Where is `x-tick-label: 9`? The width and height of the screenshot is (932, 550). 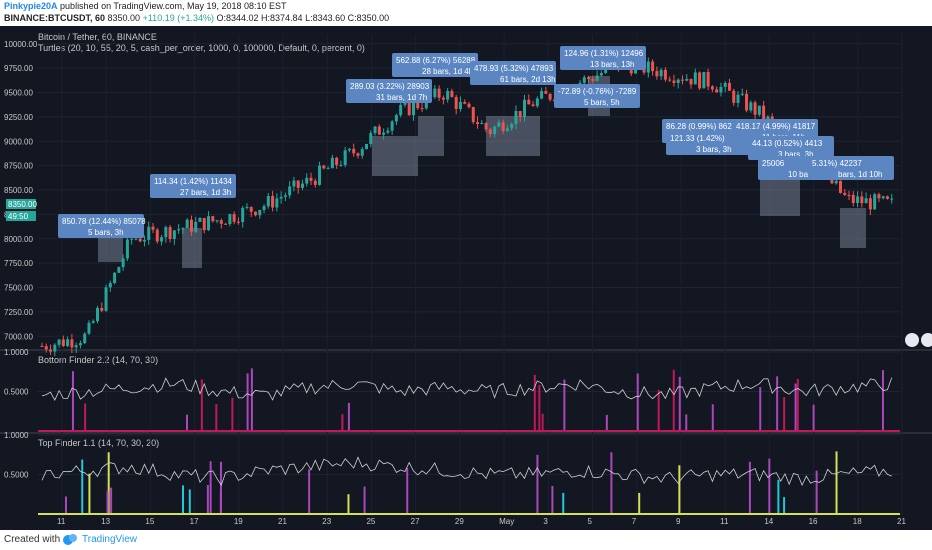 x-tick-label: 9 is located at coordinates (678, 521).